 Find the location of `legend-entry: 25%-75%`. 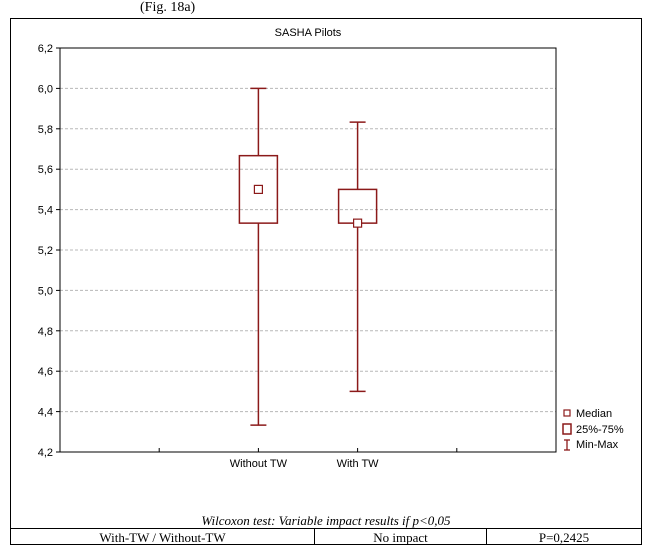

legend-entry: 25%-75% is located at coordinates (600, 430).